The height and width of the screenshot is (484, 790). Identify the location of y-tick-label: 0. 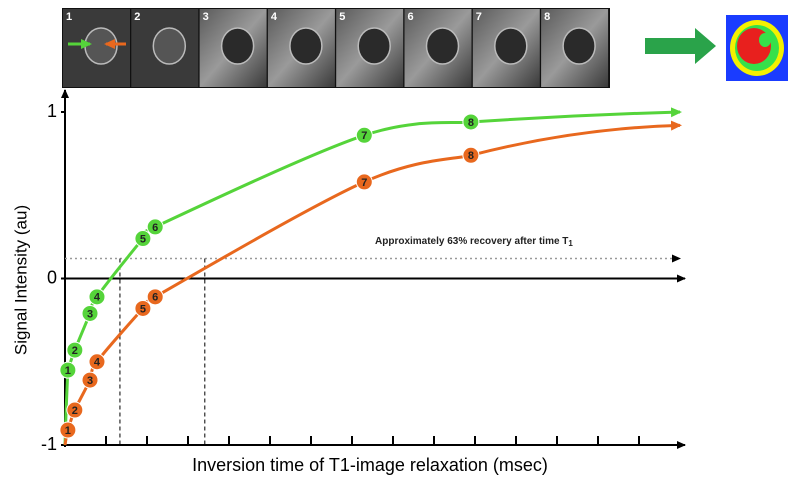
(52, 277).